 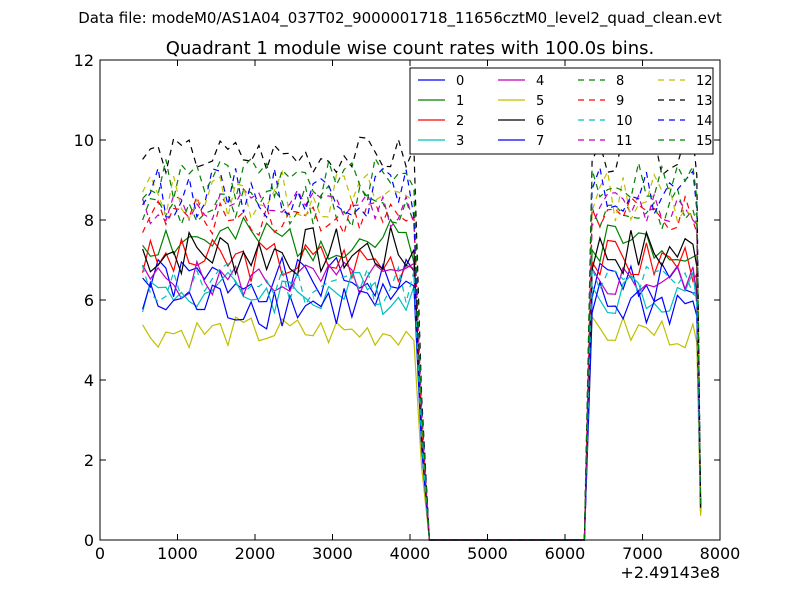 I want to click on y-tick-label: 12, so click(x=84, y=60).